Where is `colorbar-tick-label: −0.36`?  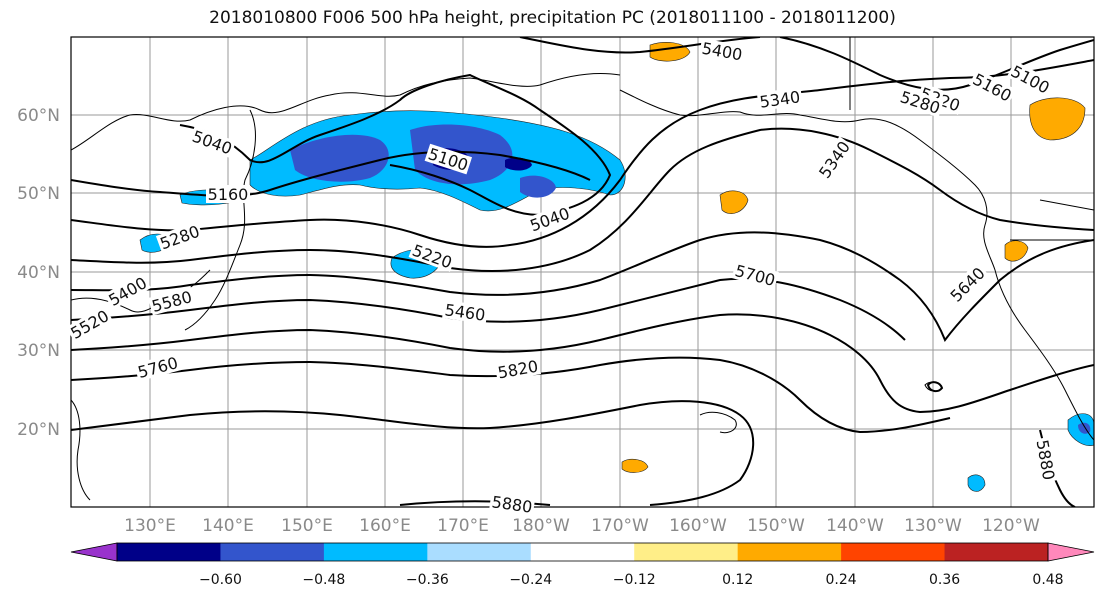
colorbar-tick-label: −0.36 is located at coordinates (427, 580).